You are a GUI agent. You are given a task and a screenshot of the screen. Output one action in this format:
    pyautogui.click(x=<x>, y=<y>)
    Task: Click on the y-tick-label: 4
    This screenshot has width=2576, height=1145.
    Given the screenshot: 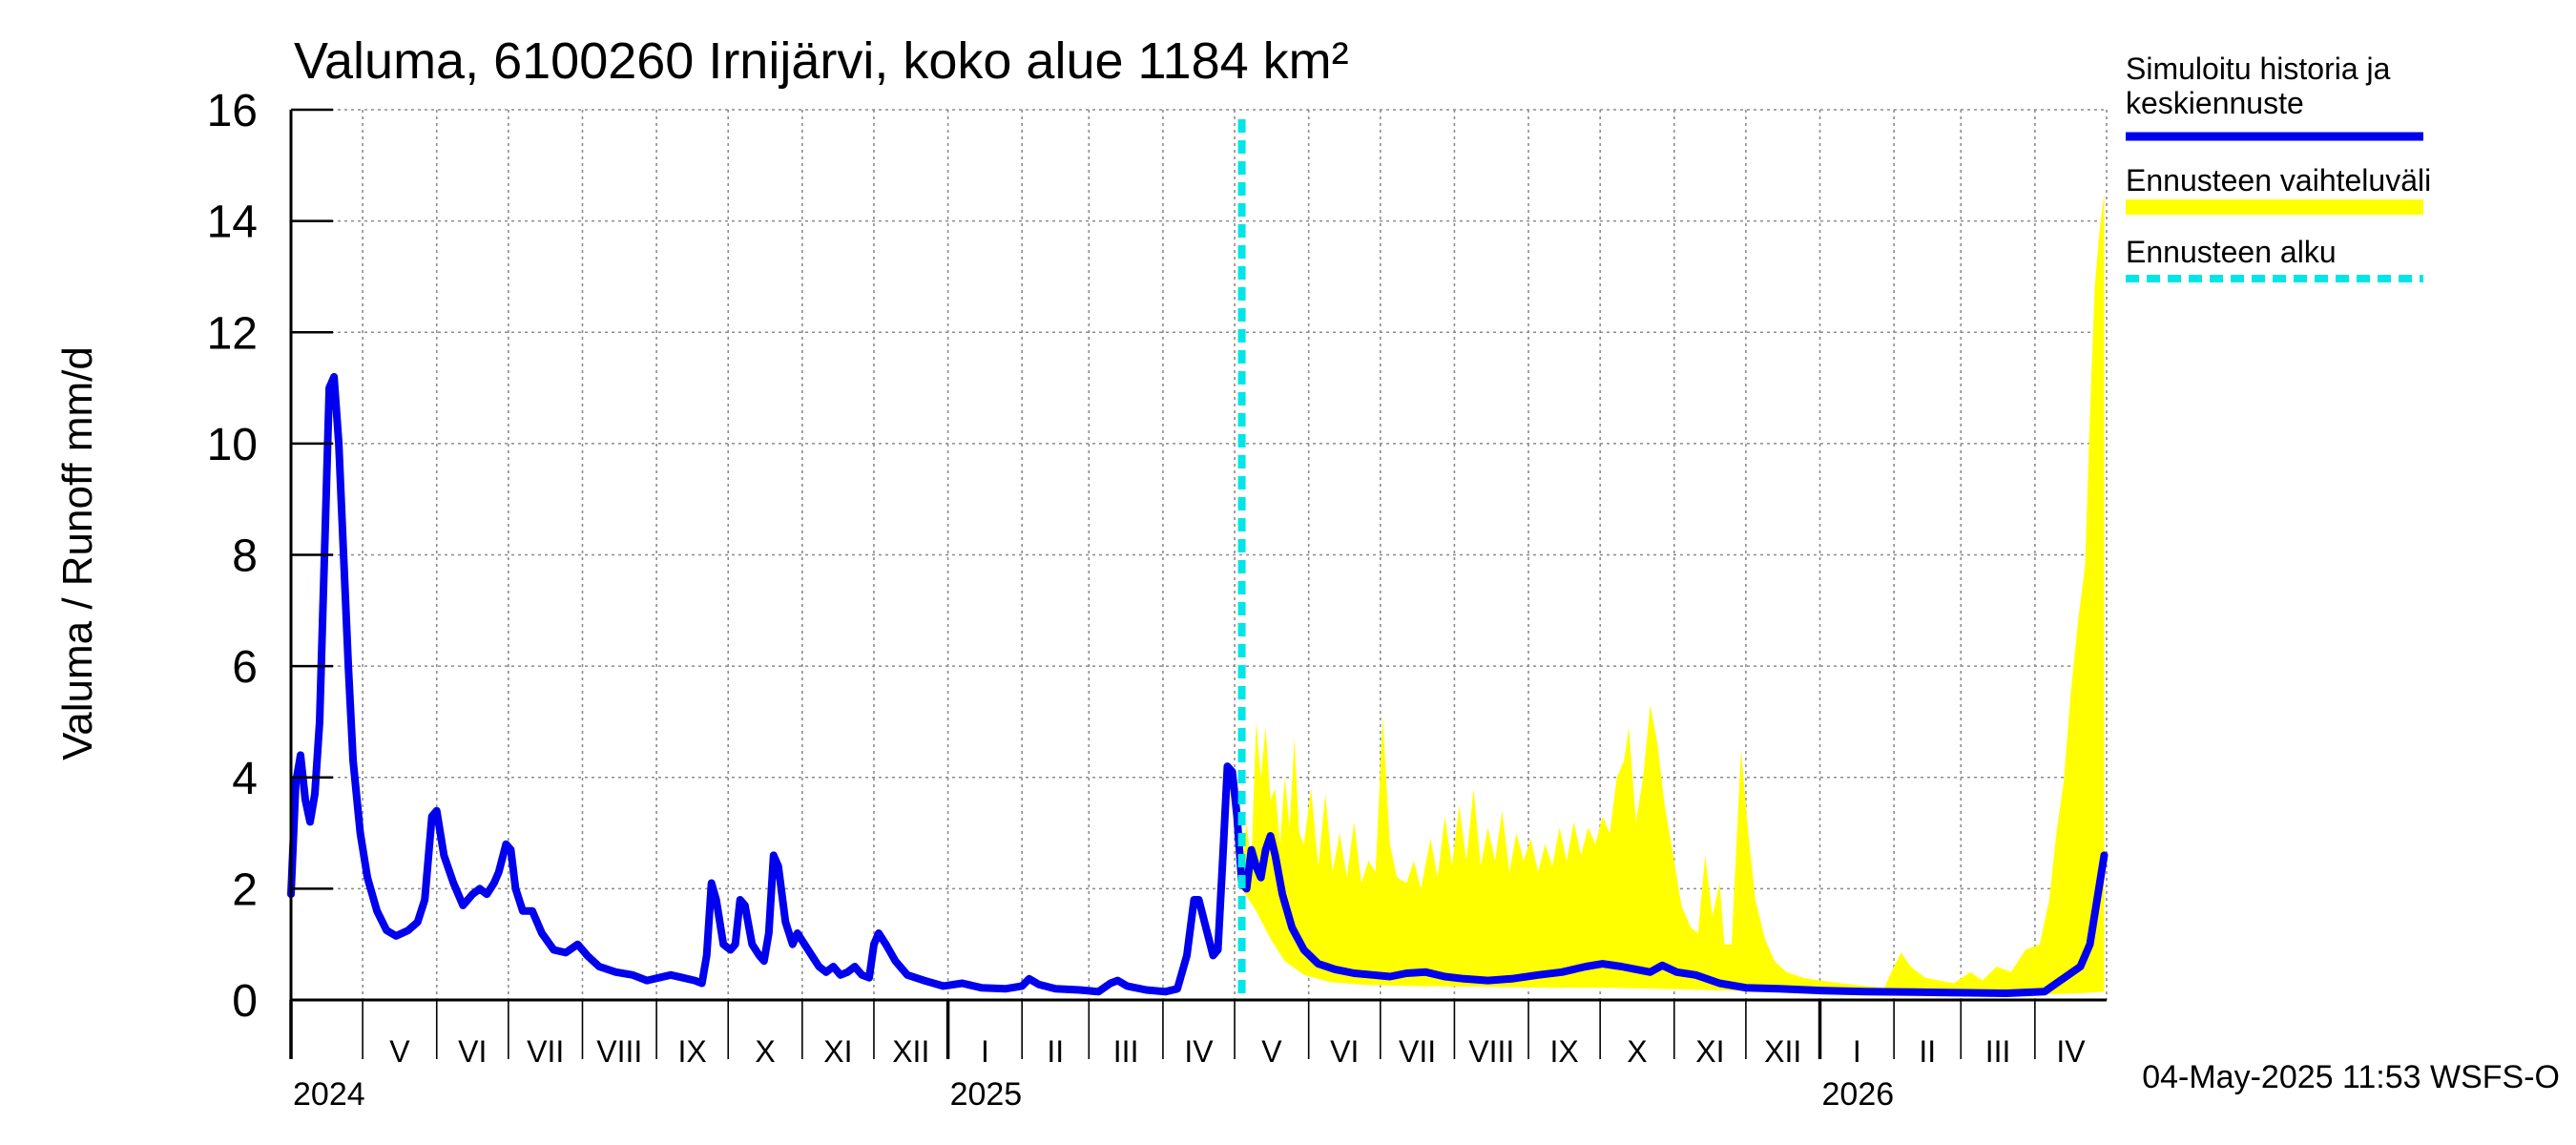 What is the action you would take?
    pyautogui.click(x=245, y=779)
    